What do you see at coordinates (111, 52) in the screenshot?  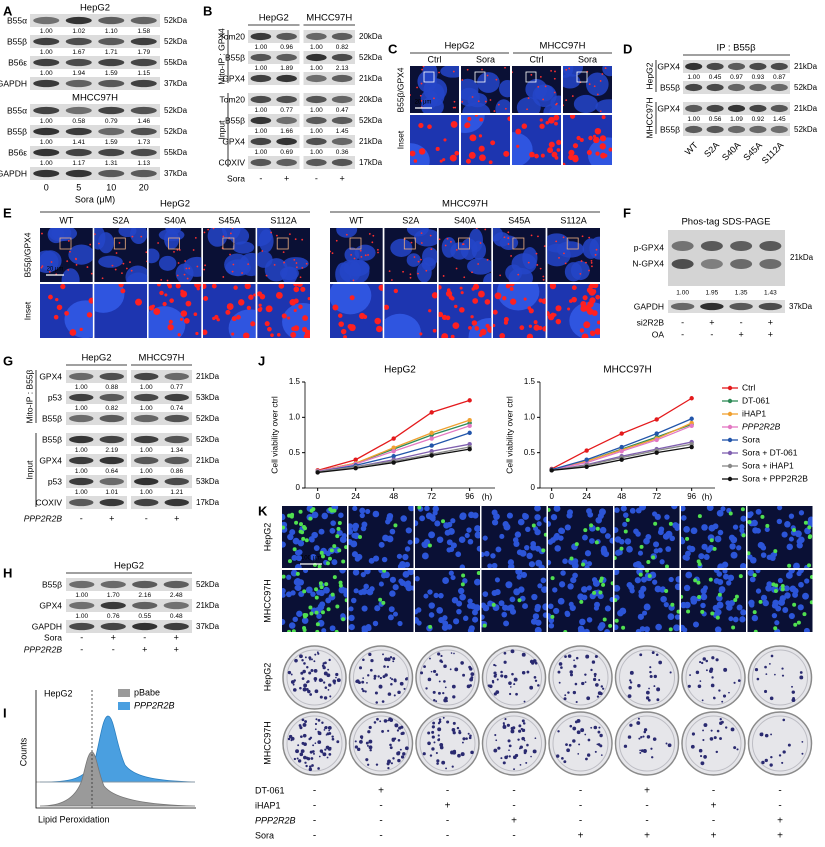 I see `quant-value: 1.71` at bounding box center [111, 52].